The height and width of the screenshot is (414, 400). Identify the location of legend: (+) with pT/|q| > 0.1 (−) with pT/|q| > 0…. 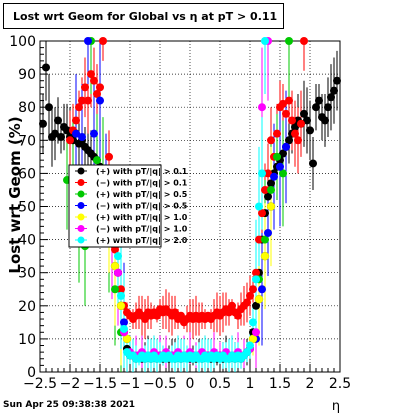
(128, 206).